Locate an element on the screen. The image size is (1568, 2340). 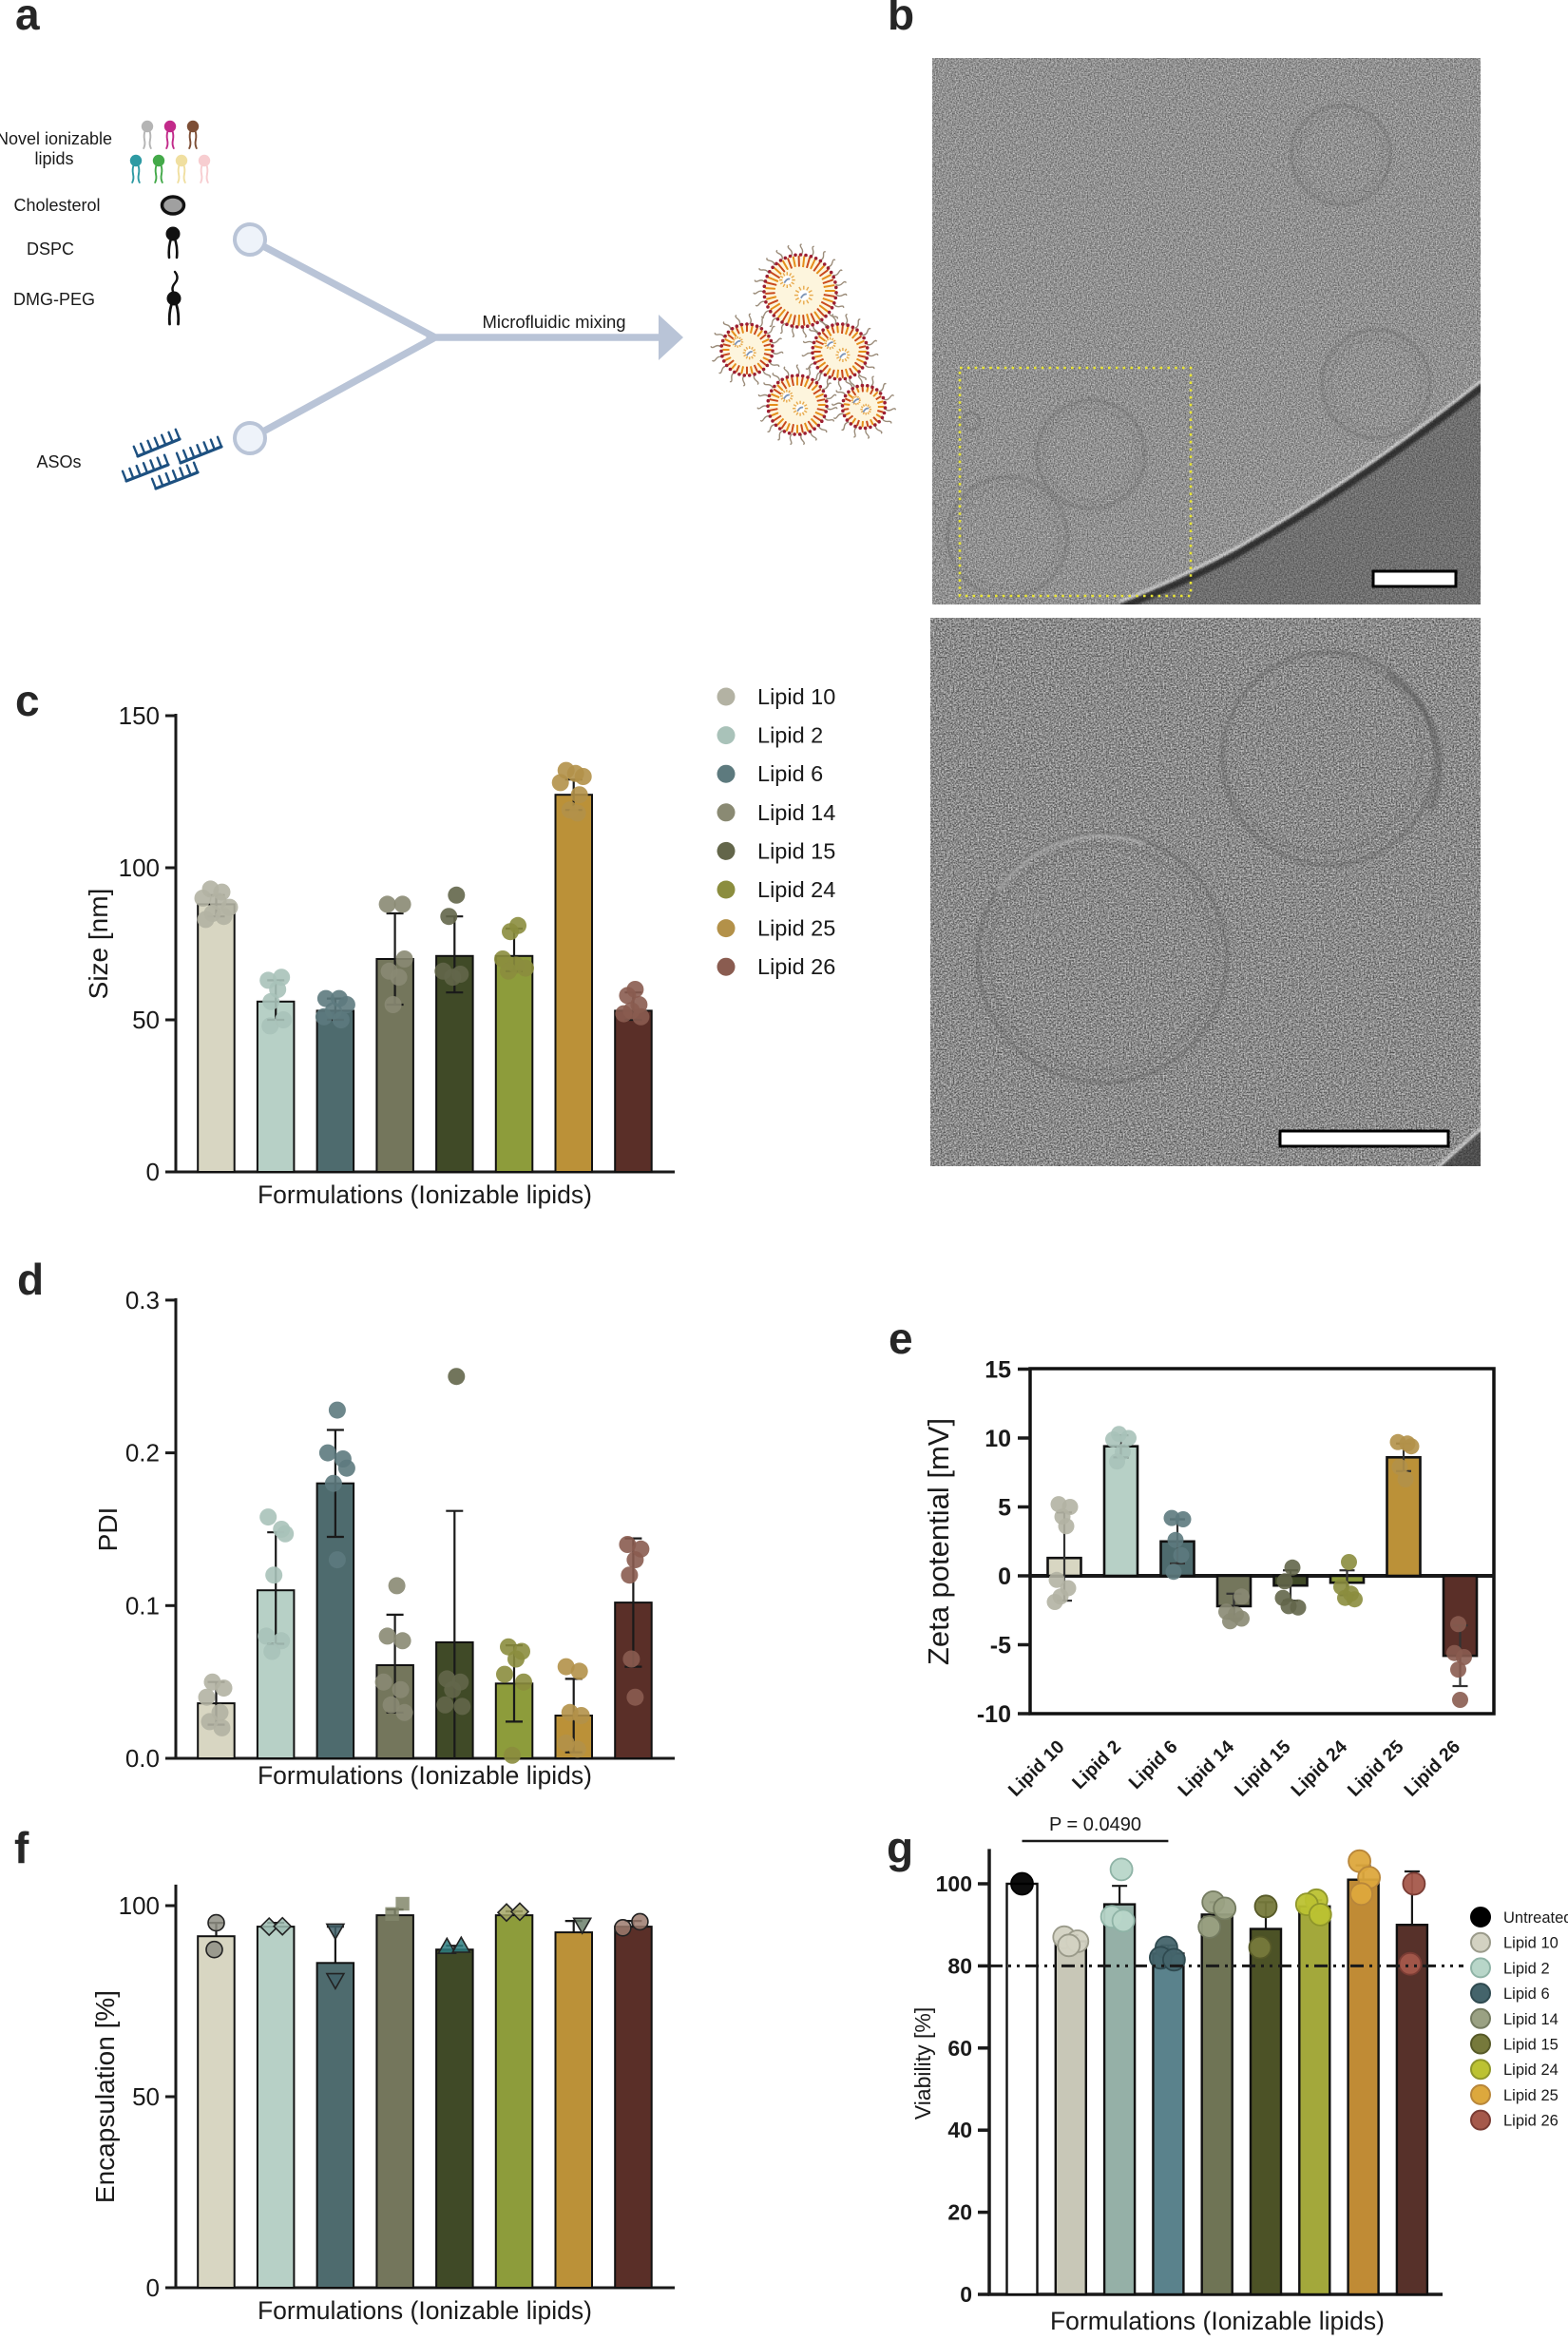
svg-text: f is located at coordinates (22, 1847).